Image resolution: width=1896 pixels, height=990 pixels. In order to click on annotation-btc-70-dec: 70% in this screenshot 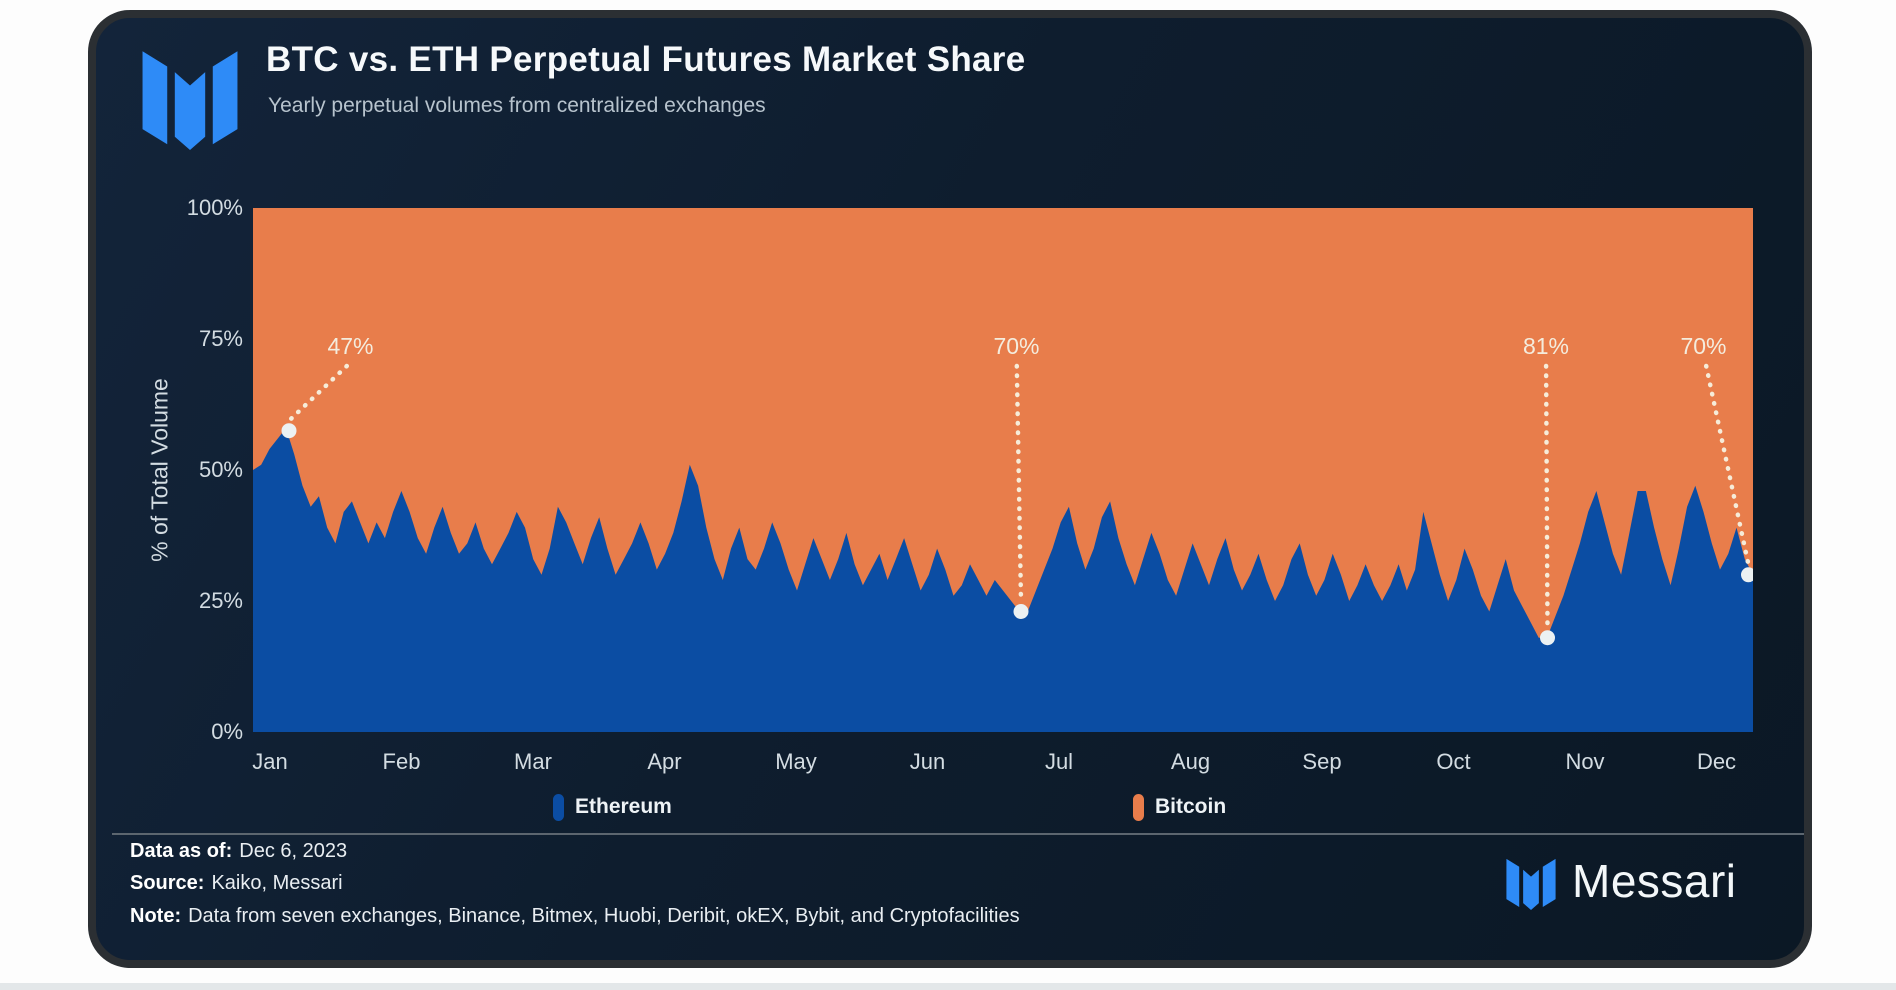, I will do `click(1703, 346)`.